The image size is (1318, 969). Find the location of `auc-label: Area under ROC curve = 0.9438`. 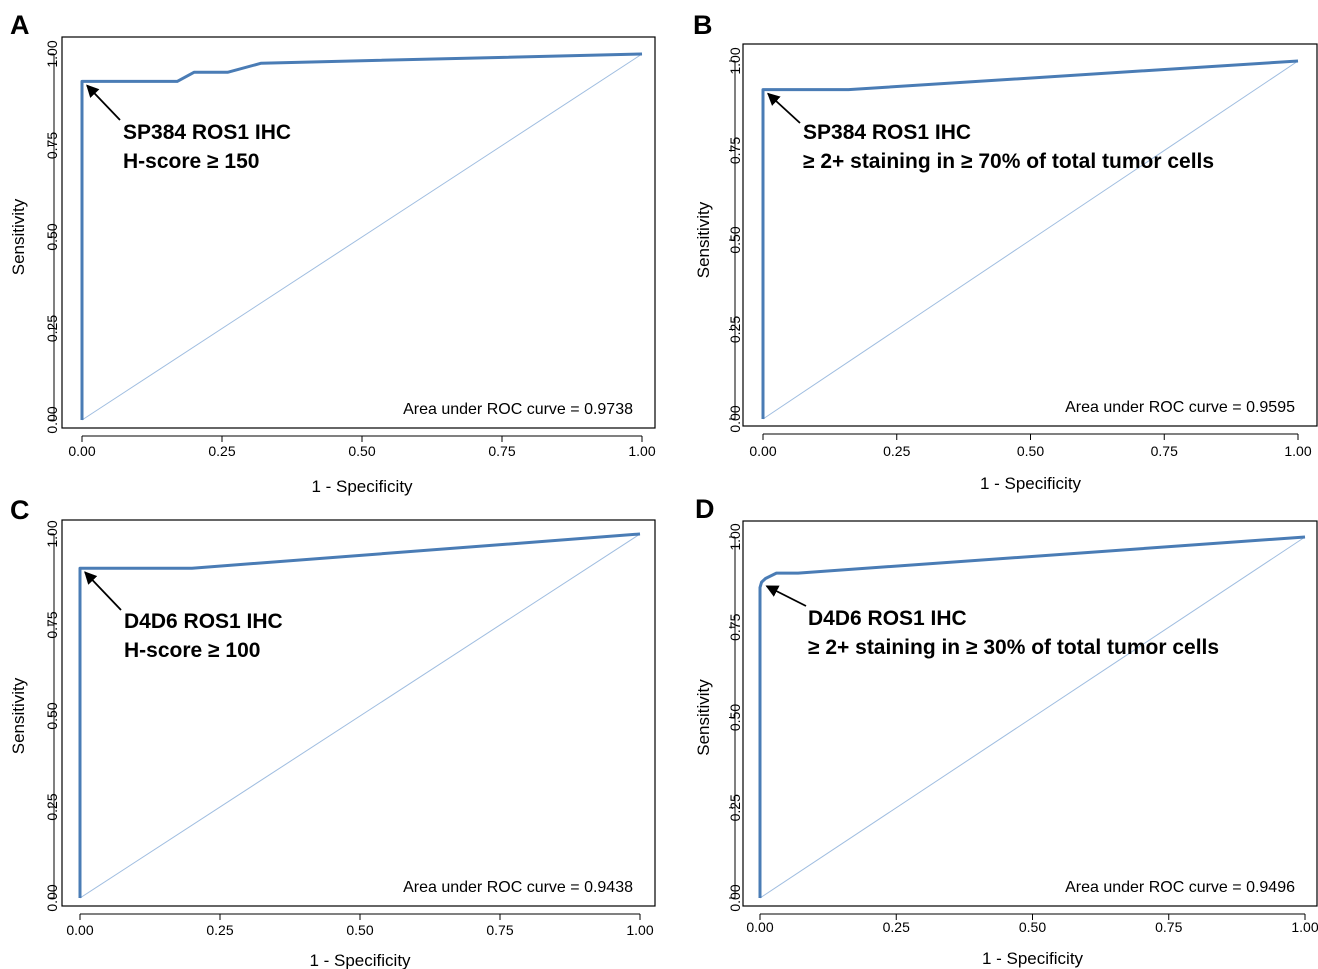

auc-label: Area under ROC curve = 0.9438 is located at coordinates (518, 887).